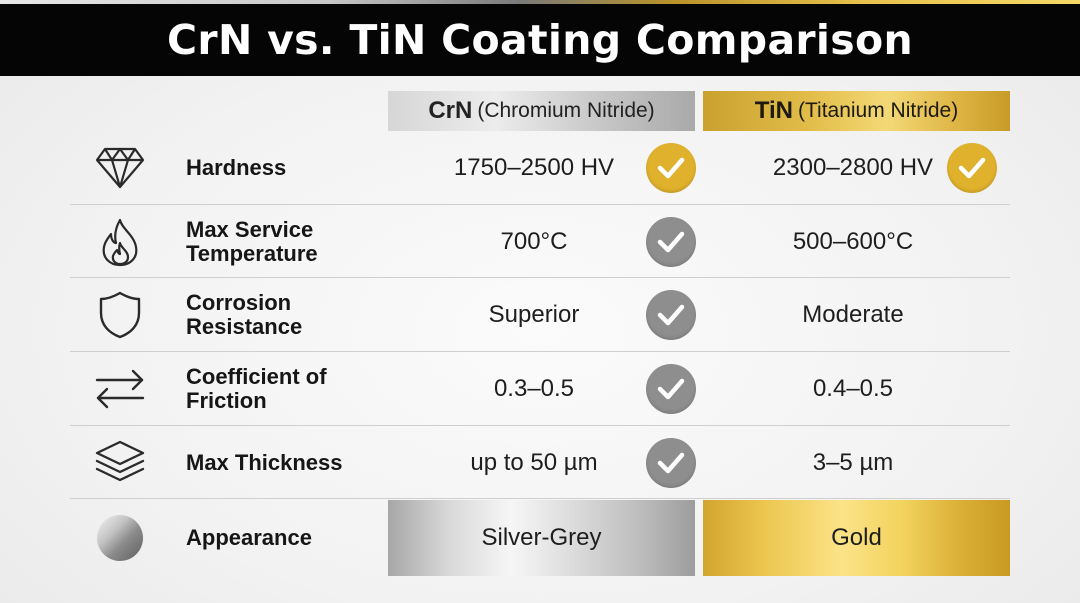 This screenshot has height=603, width=1080. Describe the element at coordinates (853, 388) in the screenshot. I see `tin-value: 0.4–0.5` at that location.